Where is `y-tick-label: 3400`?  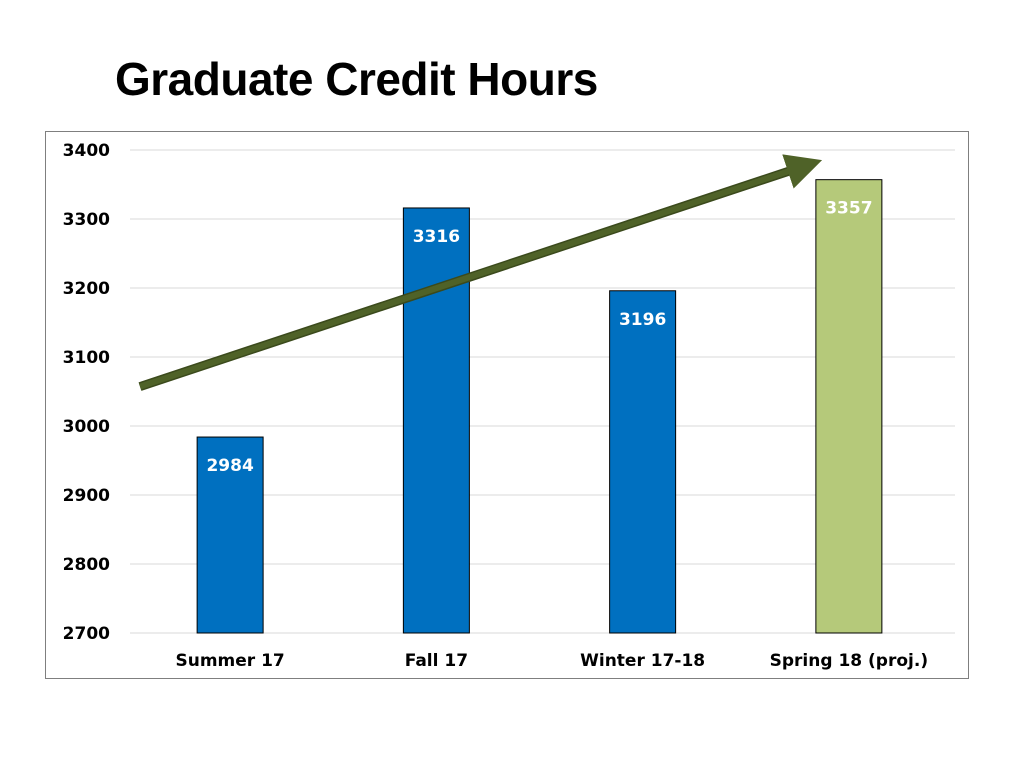
y-tick-label: 3400 is located at coordinates (86, 151).